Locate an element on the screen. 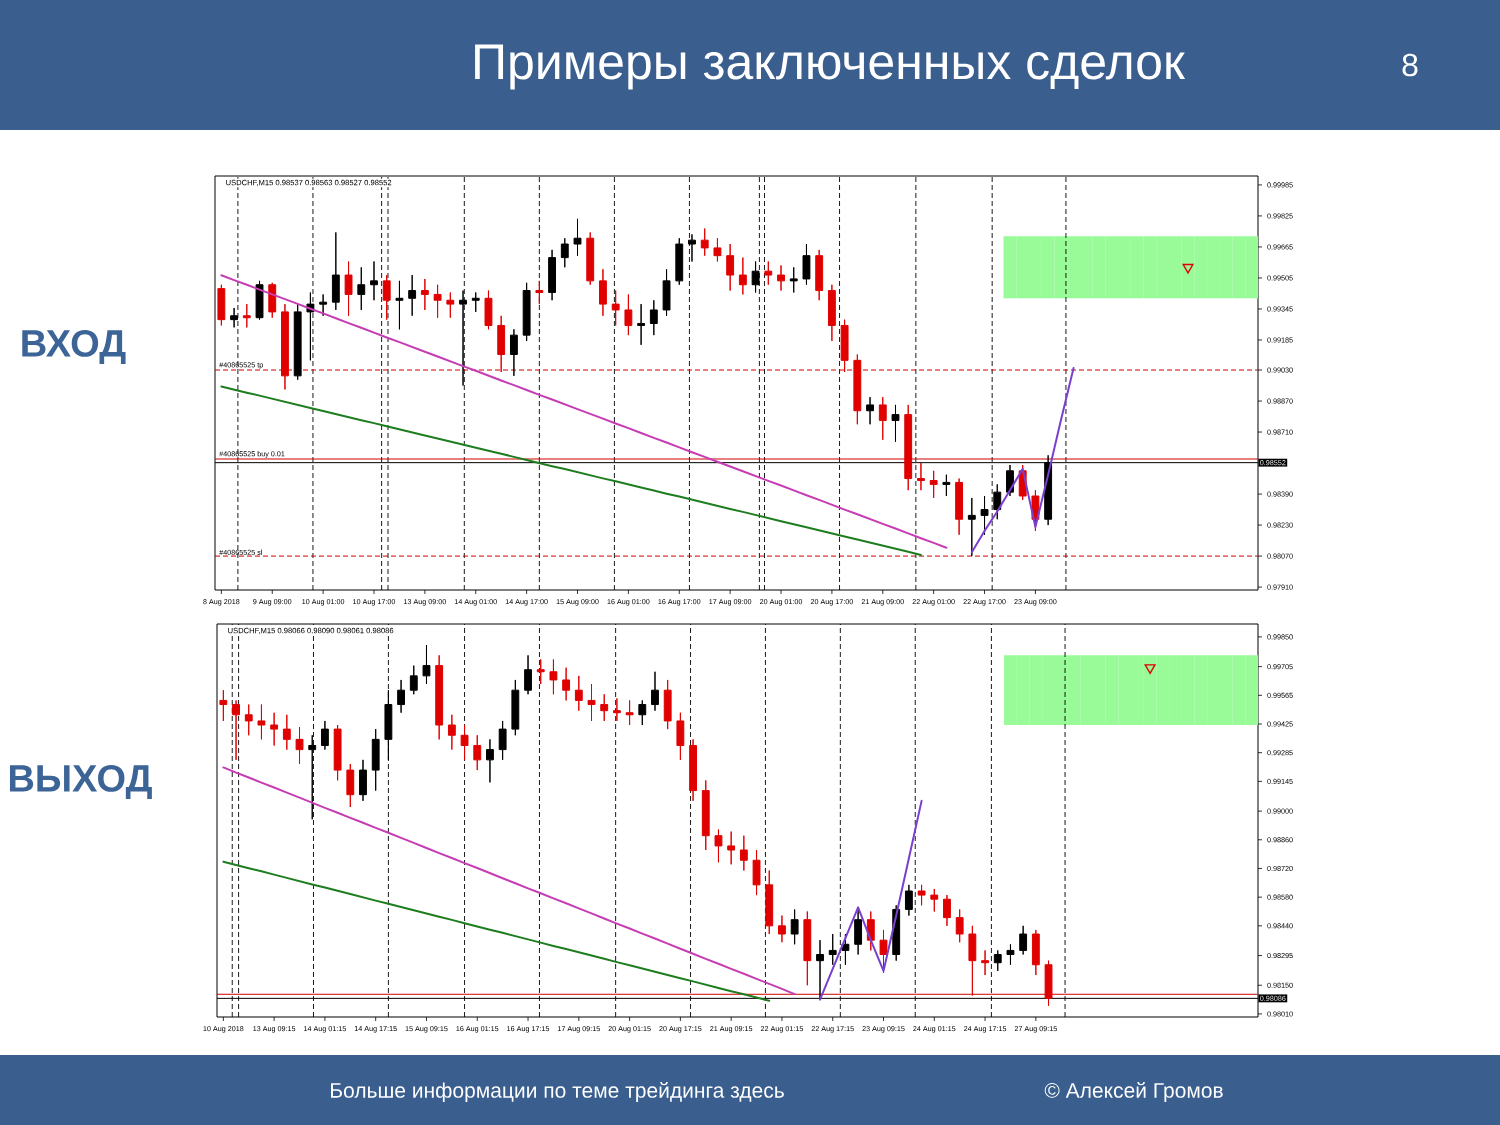 Image resolution: width=1500 pixels, height=1125 pixels. text: © Алексей Громов is located at coordinates (1133, 1092).